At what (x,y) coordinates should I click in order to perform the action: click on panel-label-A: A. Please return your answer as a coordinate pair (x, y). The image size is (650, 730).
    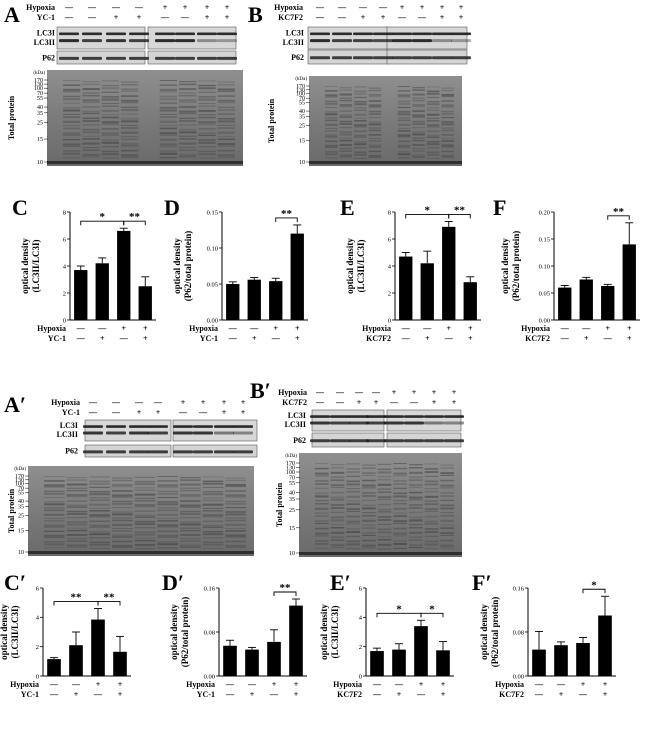
    Looking at the image, I should click on (12, 14).